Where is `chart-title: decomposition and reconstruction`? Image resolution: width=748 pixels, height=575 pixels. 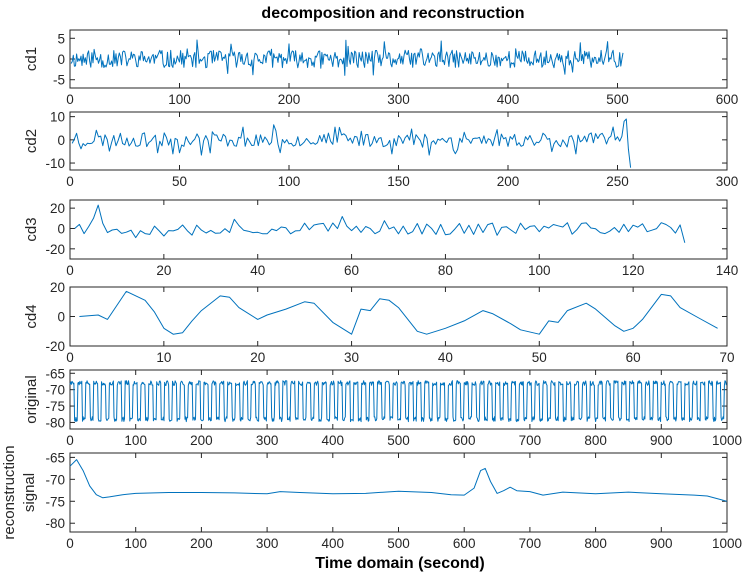
chart-title: decomposition and reconstruction is located at coordinates (392, 13).